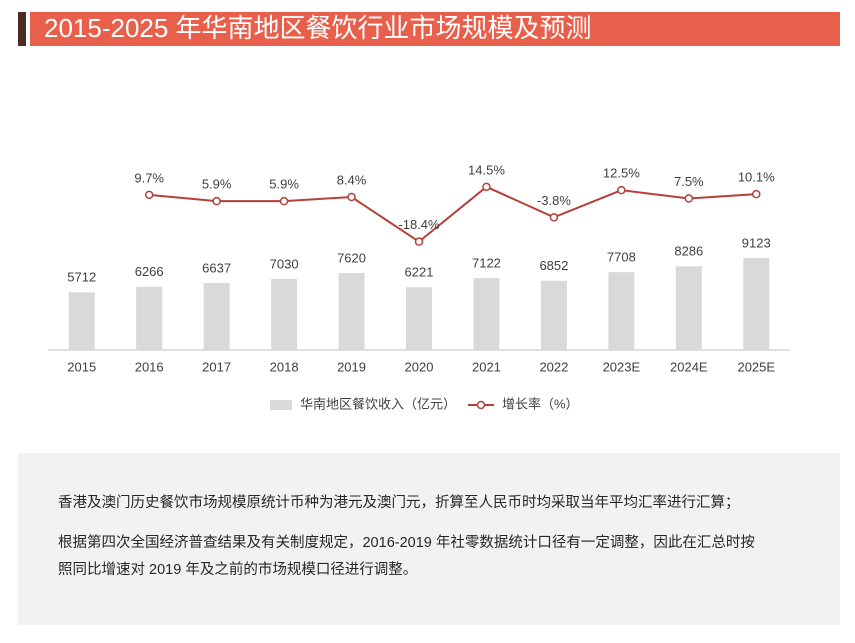 This screenshot has width=855, height=643. What do you see at coordinates (689, 366) in the screenshot?
I see `x-tick-label: 2024E` at bounding box center [689, 366].